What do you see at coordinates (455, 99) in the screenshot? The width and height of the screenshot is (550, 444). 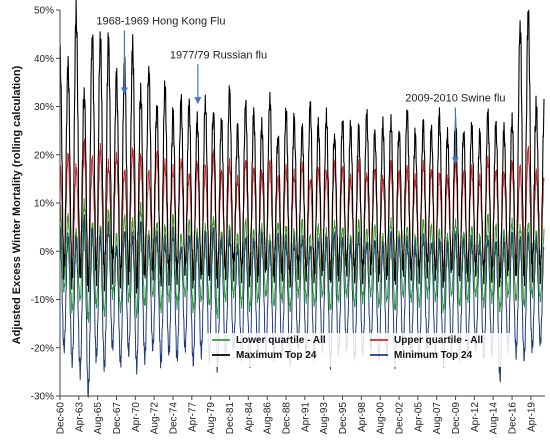 I see `annotation-label: 2009-2010 Swine flu` at bounding box center [455, 99].